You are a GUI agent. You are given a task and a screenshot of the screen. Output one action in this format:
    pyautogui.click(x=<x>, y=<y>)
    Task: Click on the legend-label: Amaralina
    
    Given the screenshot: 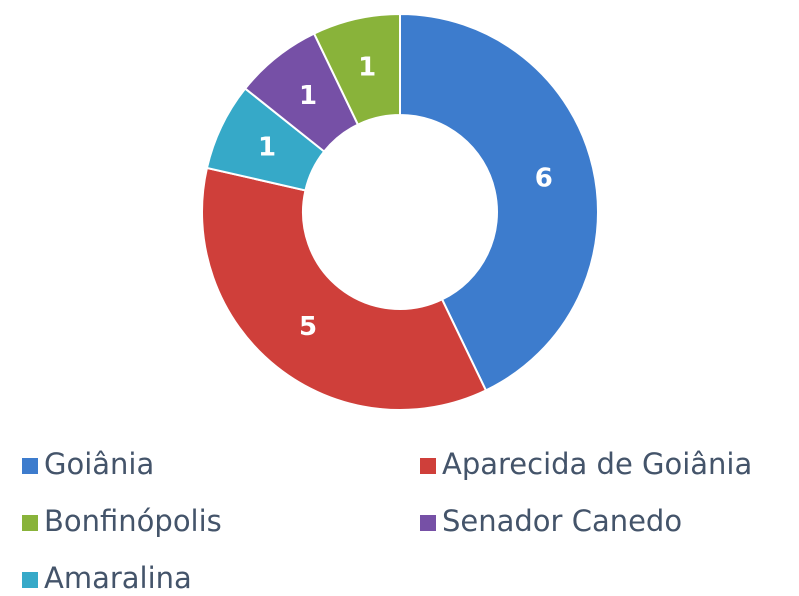 What is the action you would take?
    pyautogui.click(x=118, y=578)
    